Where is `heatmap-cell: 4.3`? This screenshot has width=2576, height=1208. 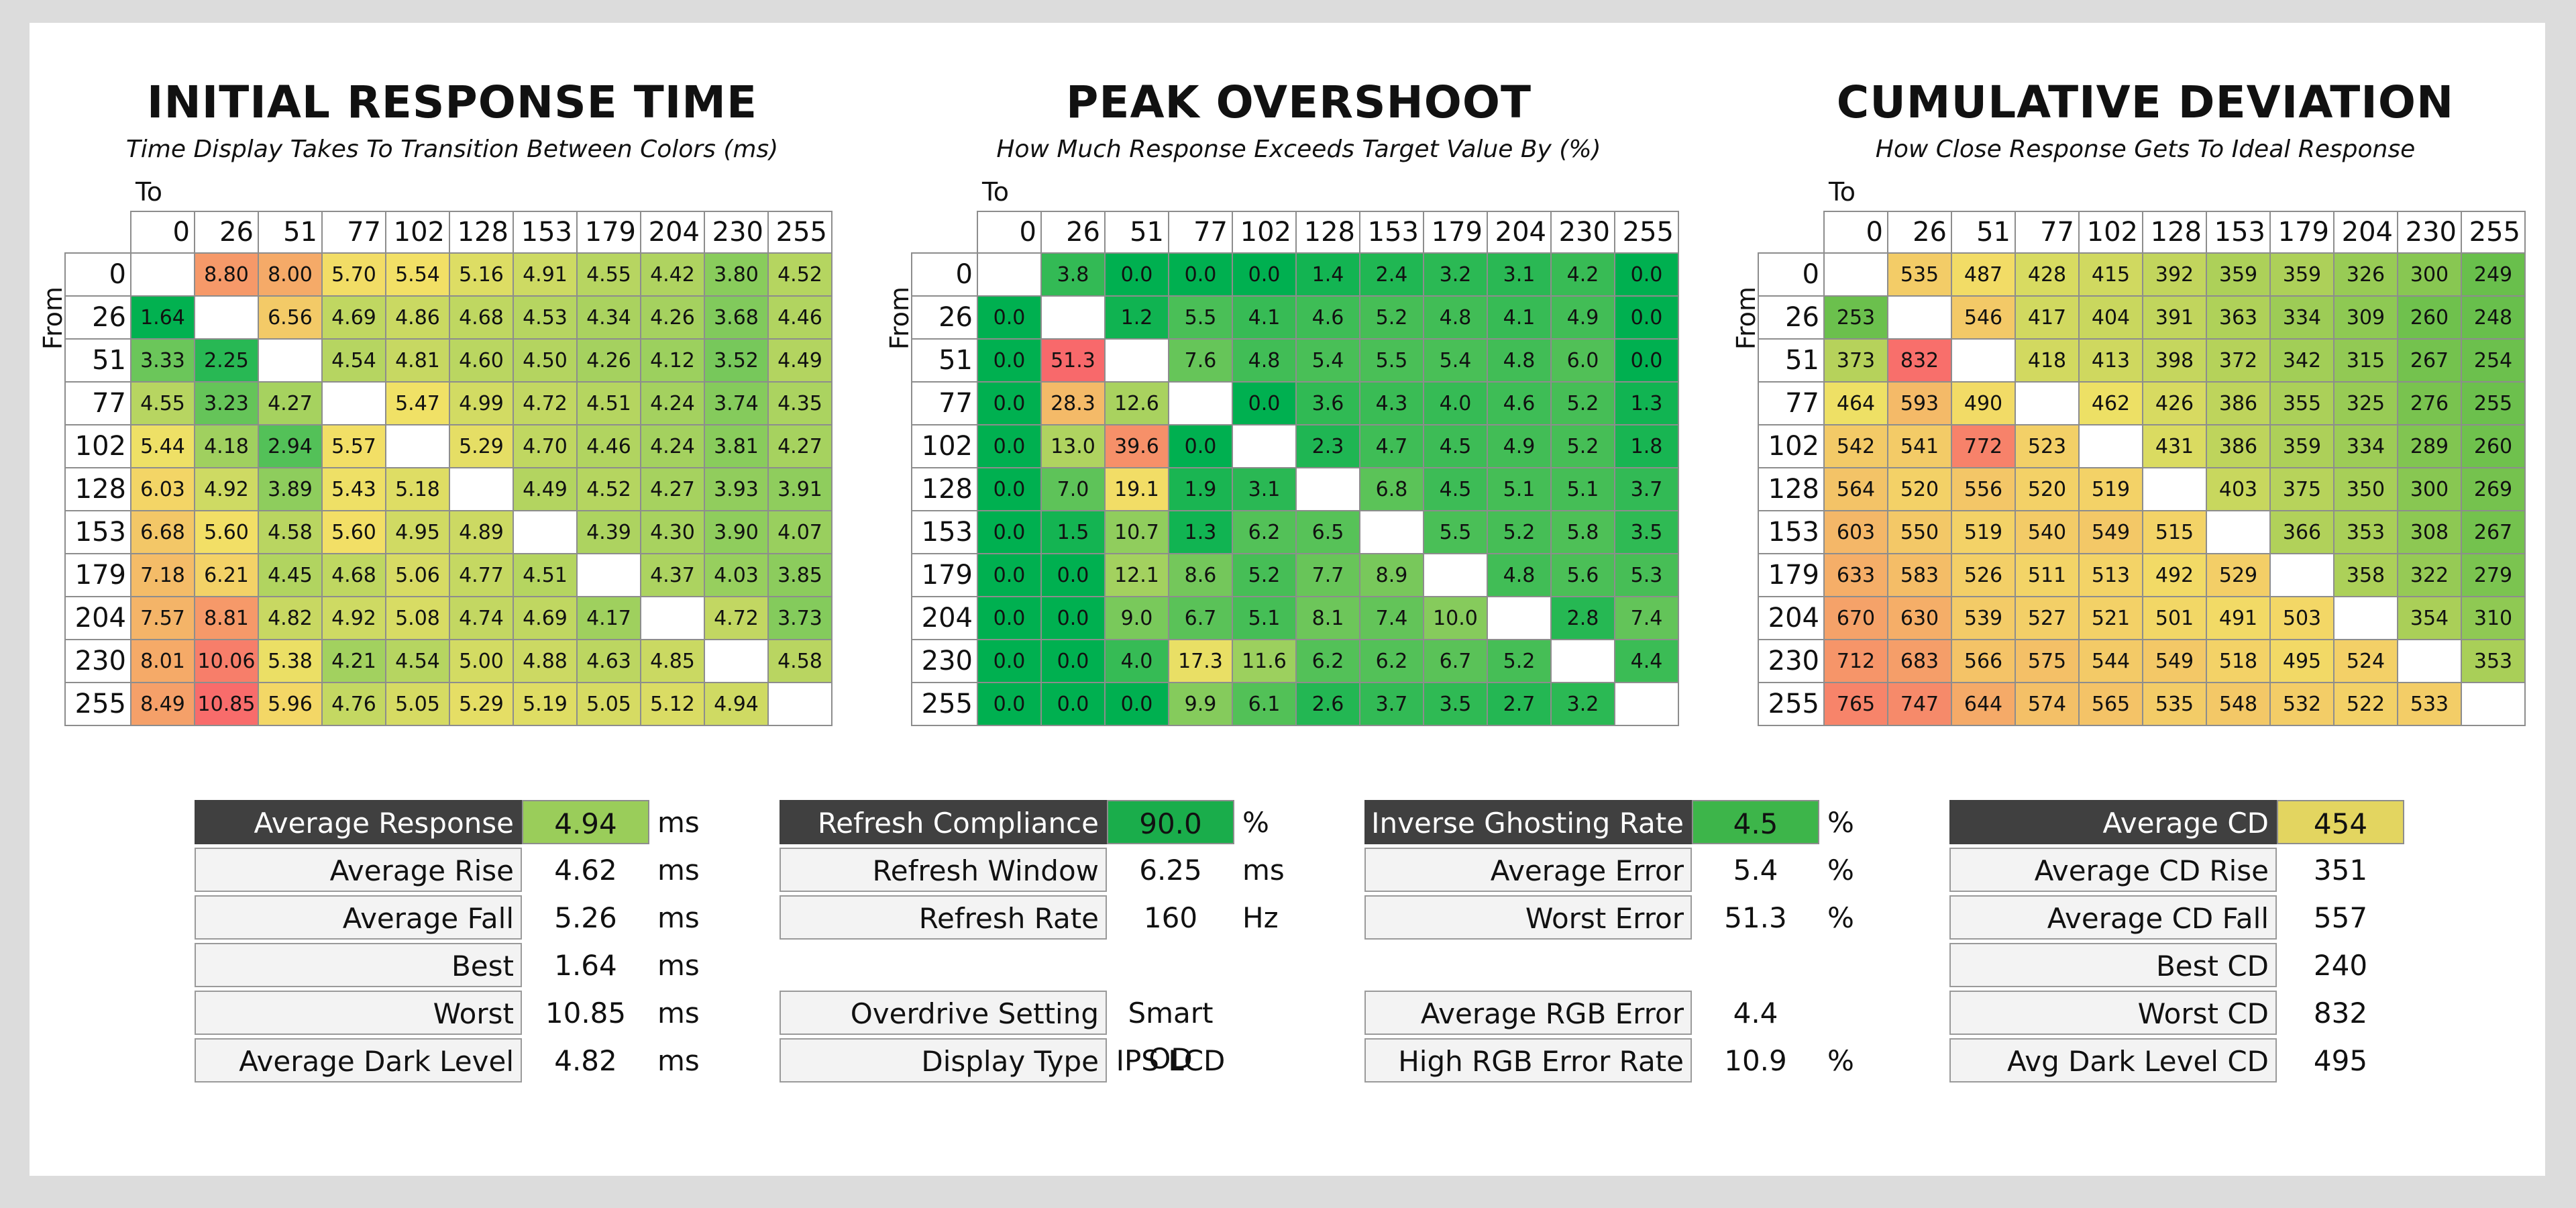
heatmap-cell: 4.3 is located at coordinates (1391, 403).